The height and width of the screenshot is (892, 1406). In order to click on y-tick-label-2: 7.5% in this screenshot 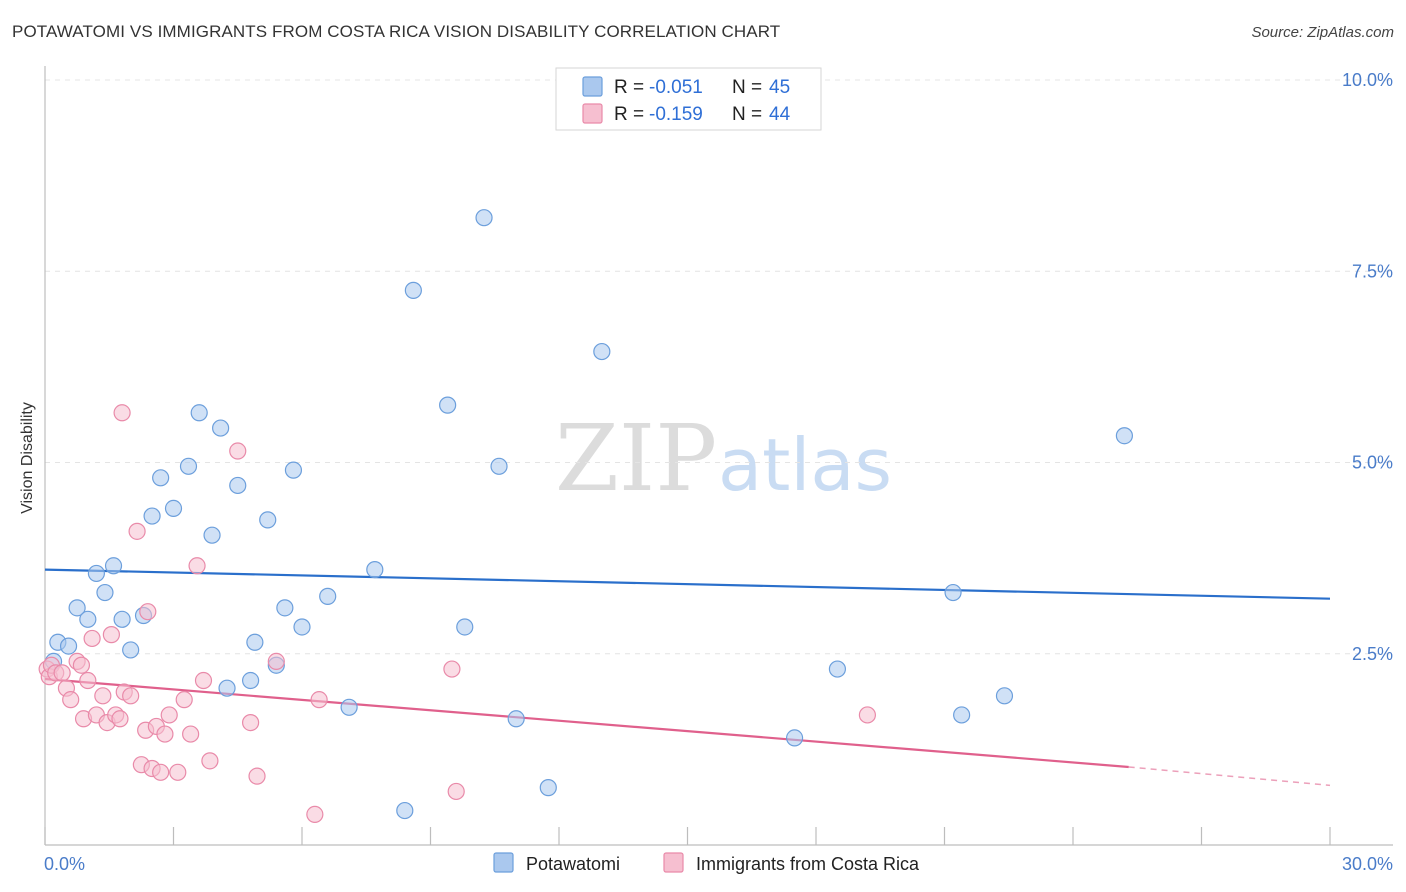, I will do `click(1372, 271)`.